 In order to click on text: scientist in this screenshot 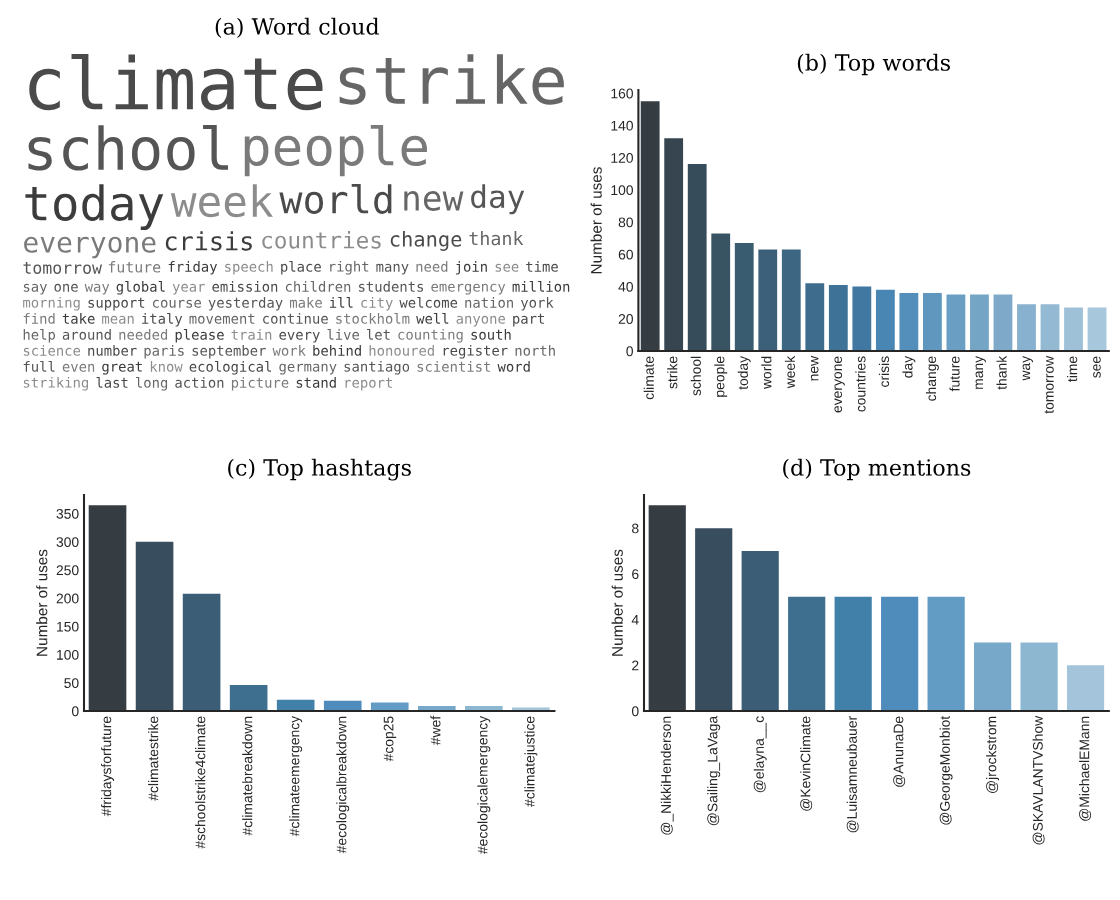, I will do `click(454, 366)`.